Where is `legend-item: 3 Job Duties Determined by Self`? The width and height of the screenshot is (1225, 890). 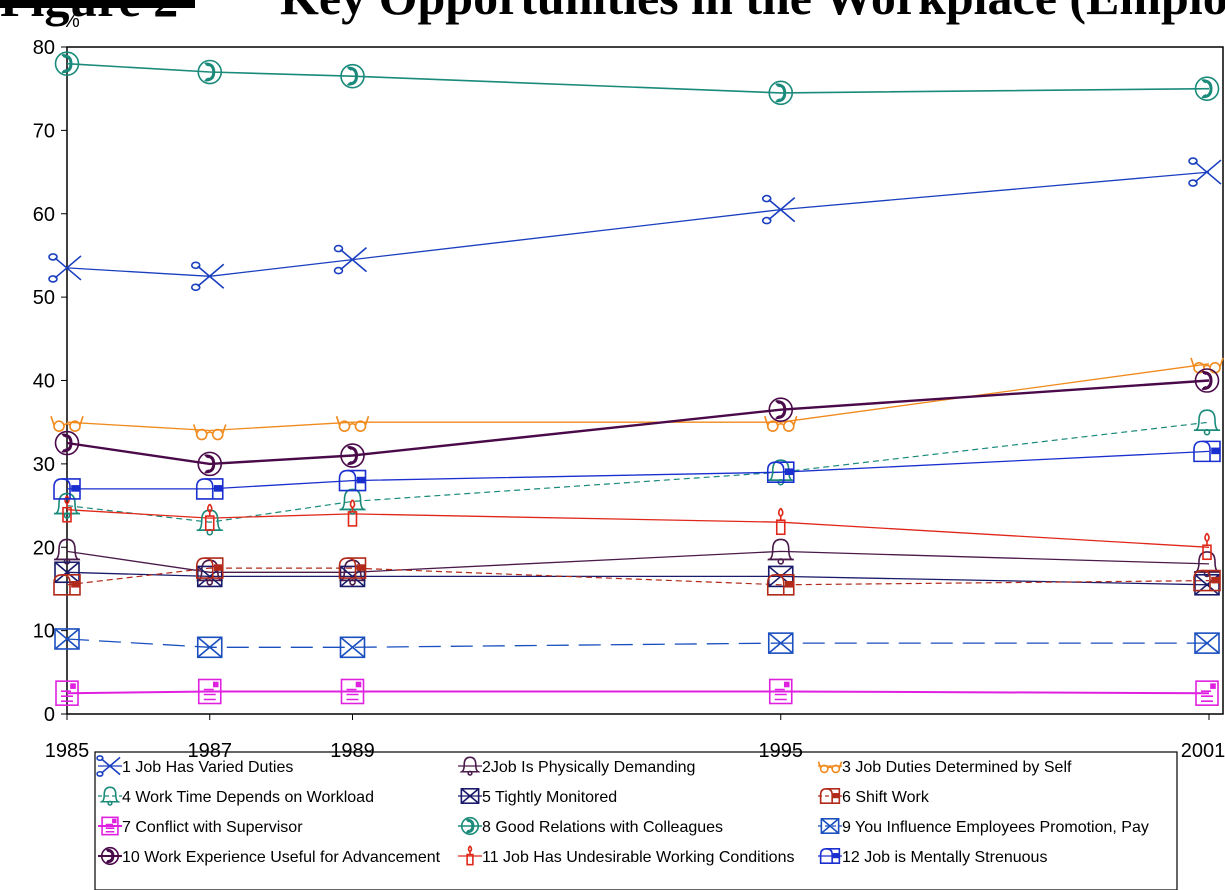
legend-item: 3 Job Duties Determined by Self is located at coordinates (944, 767).